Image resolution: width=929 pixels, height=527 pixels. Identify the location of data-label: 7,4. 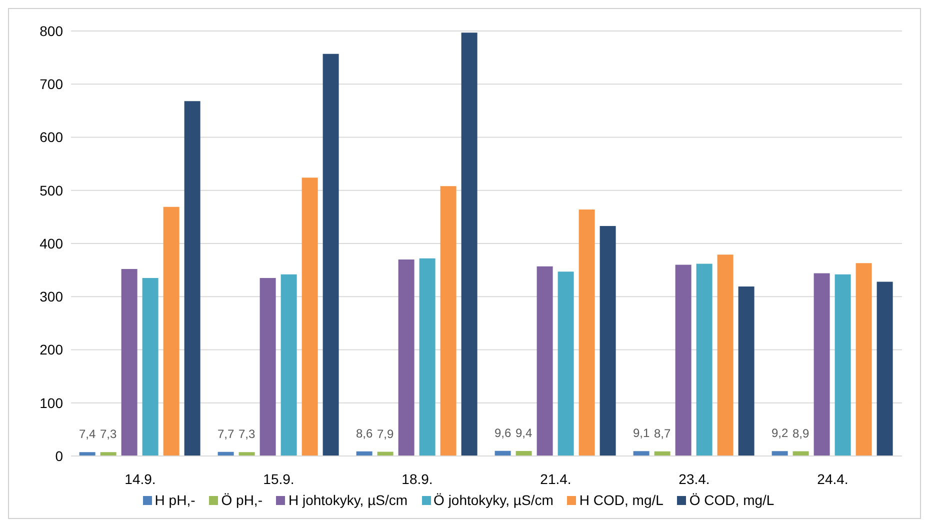
(87, 434).